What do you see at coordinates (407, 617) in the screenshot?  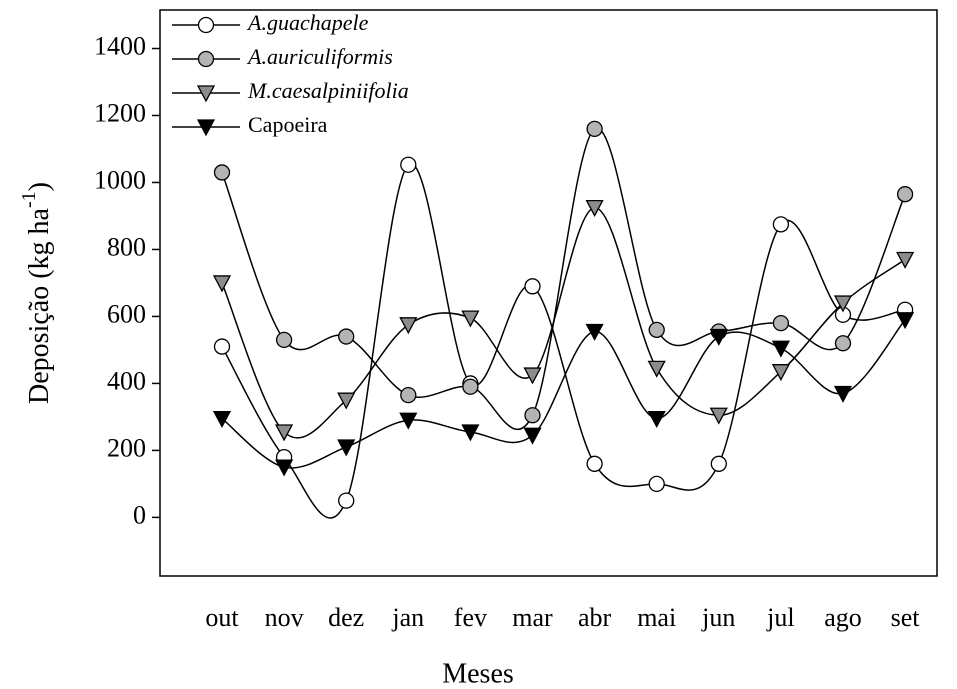 I see `x-tick-label: jan` at bounding box center [407, 617].